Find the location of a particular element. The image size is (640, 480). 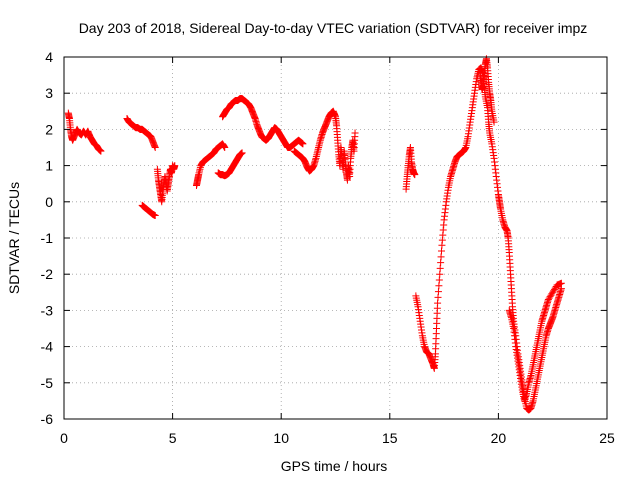

y-tick-label: -6 is located at coordinates (47, 419).